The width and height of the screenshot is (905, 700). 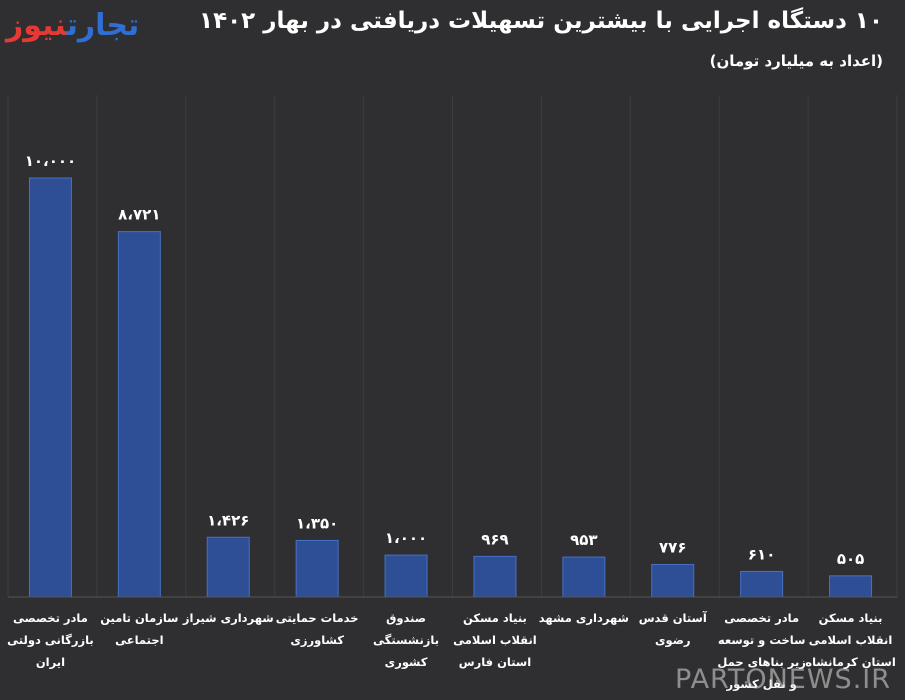 What do you see at coordinates (762, 640) in the screenshot?
I see `category-label: ساخت و توسعه` at bounding box center [762, 640].